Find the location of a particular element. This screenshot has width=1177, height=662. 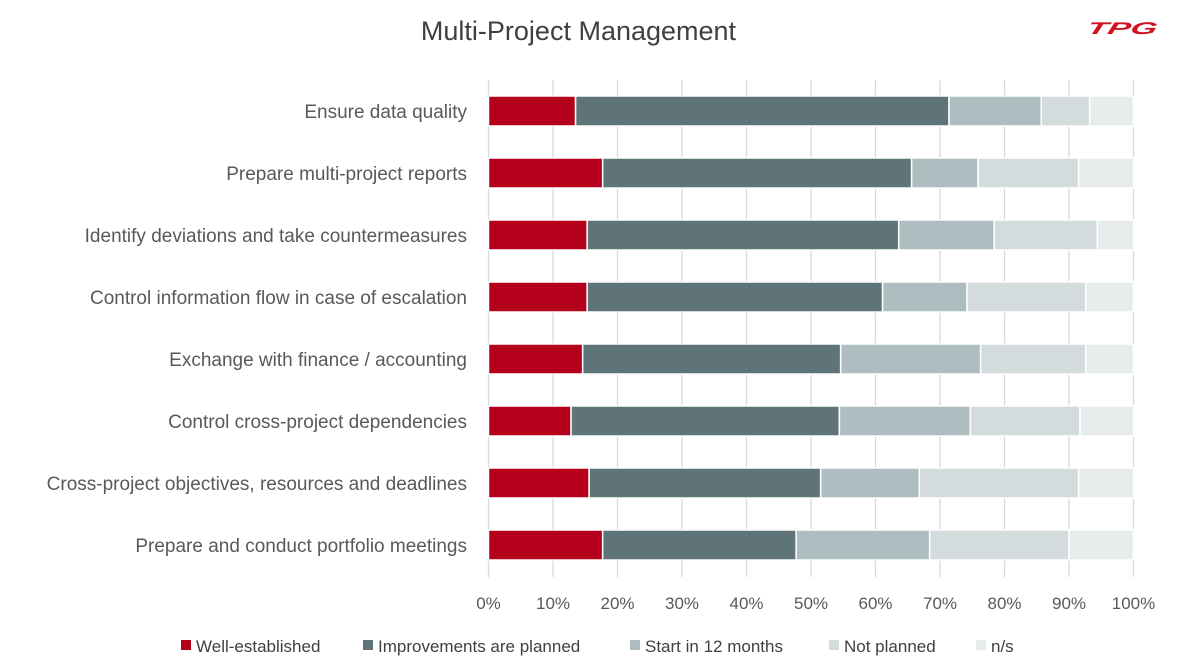

category-label: Prepare and conduct portfolio meetings is located at coordinates (301, 546).